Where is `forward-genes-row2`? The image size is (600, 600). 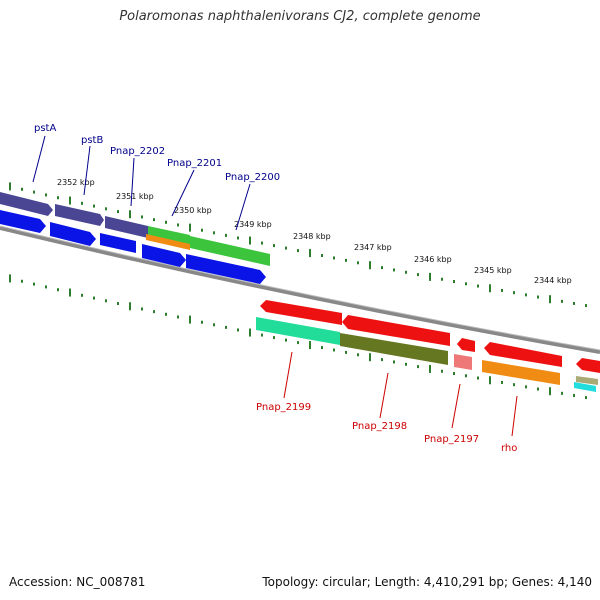 forward-genes-row2 is located at coordinates (133, 247).